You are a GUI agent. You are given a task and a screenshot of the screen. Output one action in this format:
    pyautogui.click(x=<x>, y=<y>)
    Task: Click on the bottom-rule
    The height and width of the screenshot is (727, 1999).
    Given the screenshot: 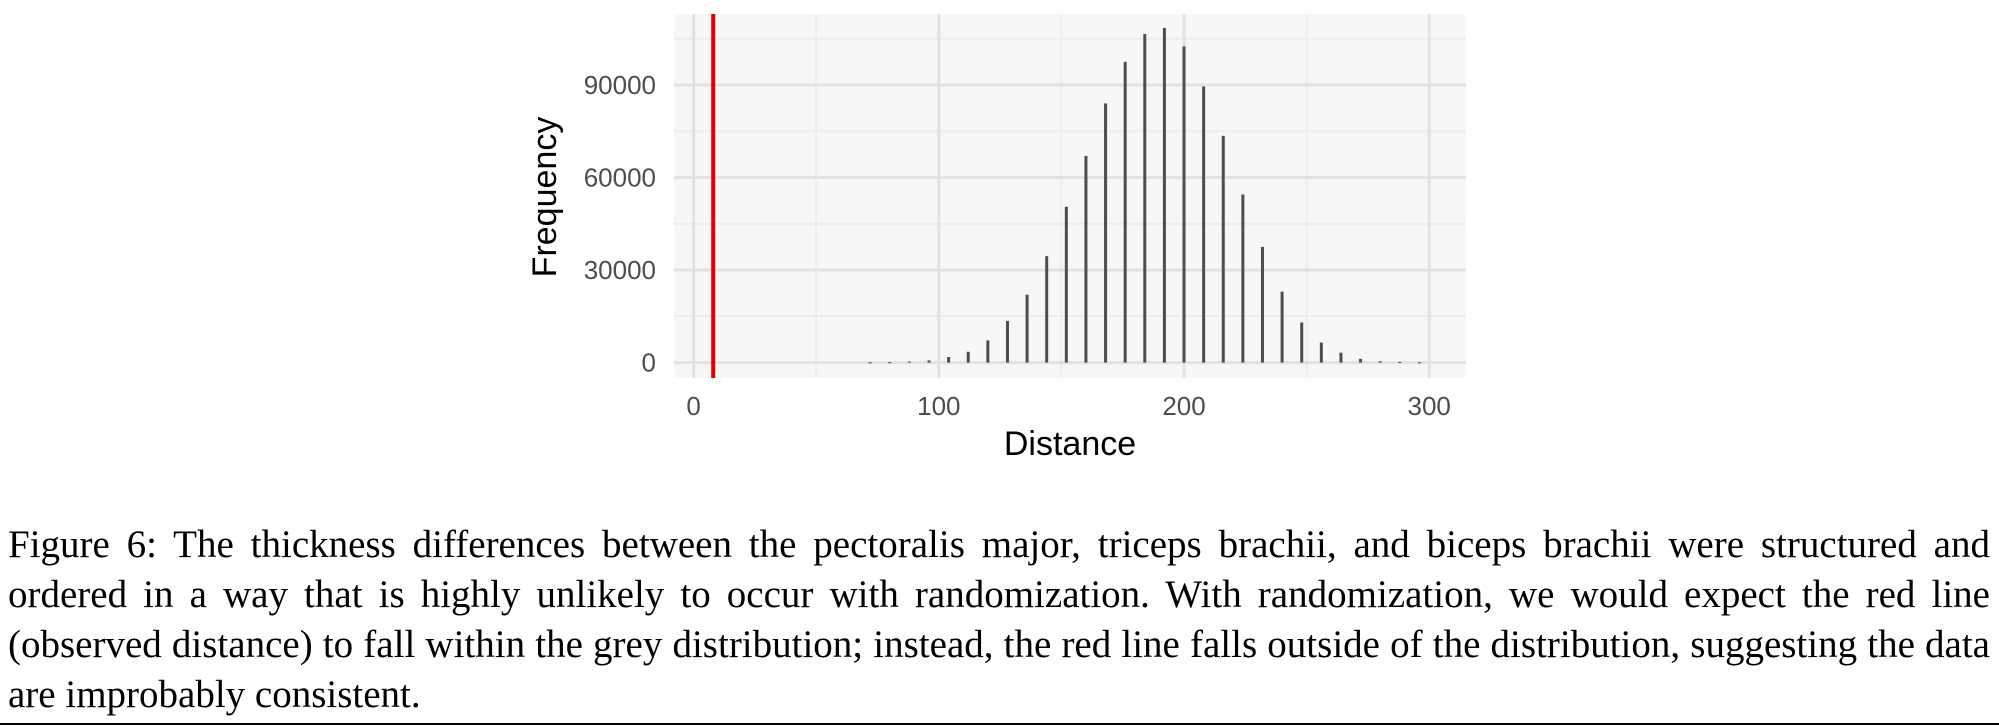 What is the action you would take?
    pyautogui.click(x=999, y=724)
    